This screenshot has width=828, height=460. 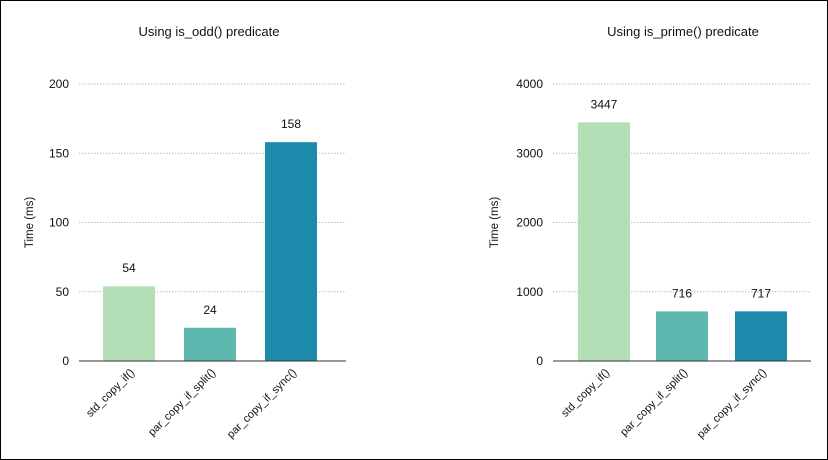 What do you see at coordinates (604, 104) in the screenshot?
I see `data-label: 3447` at bounding box center [604, 104].